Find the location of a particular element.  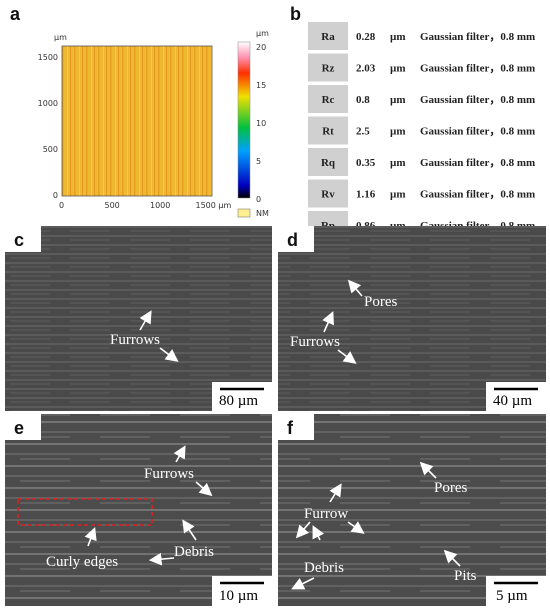

y-tick-label: 1000 is located at coordinates (48, 103).